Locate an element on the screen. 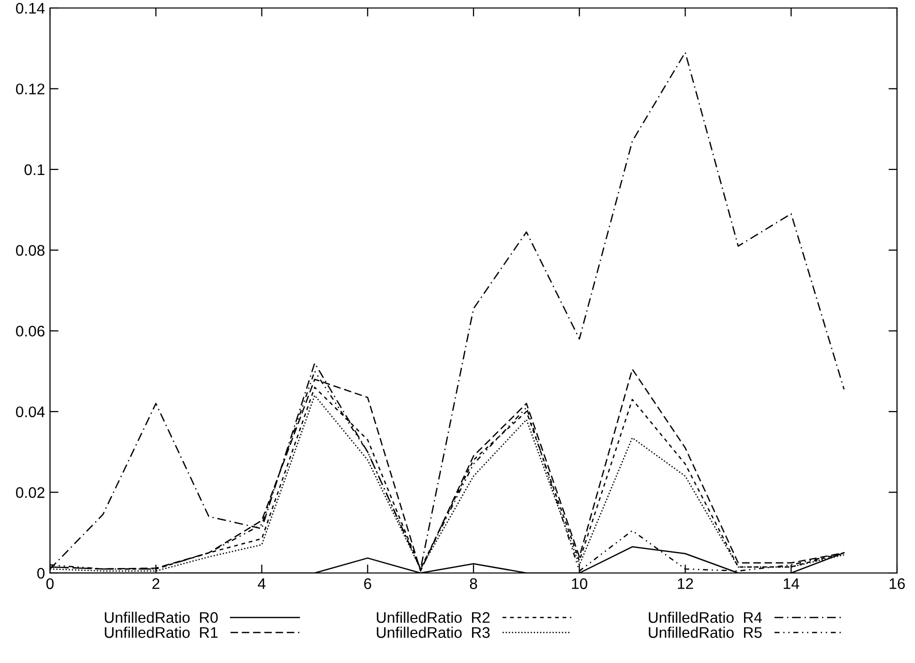 The width and height of the screenshot is (915, 663). legend-label: UnfilledRatio R4 is located at coordinates (705, 617).